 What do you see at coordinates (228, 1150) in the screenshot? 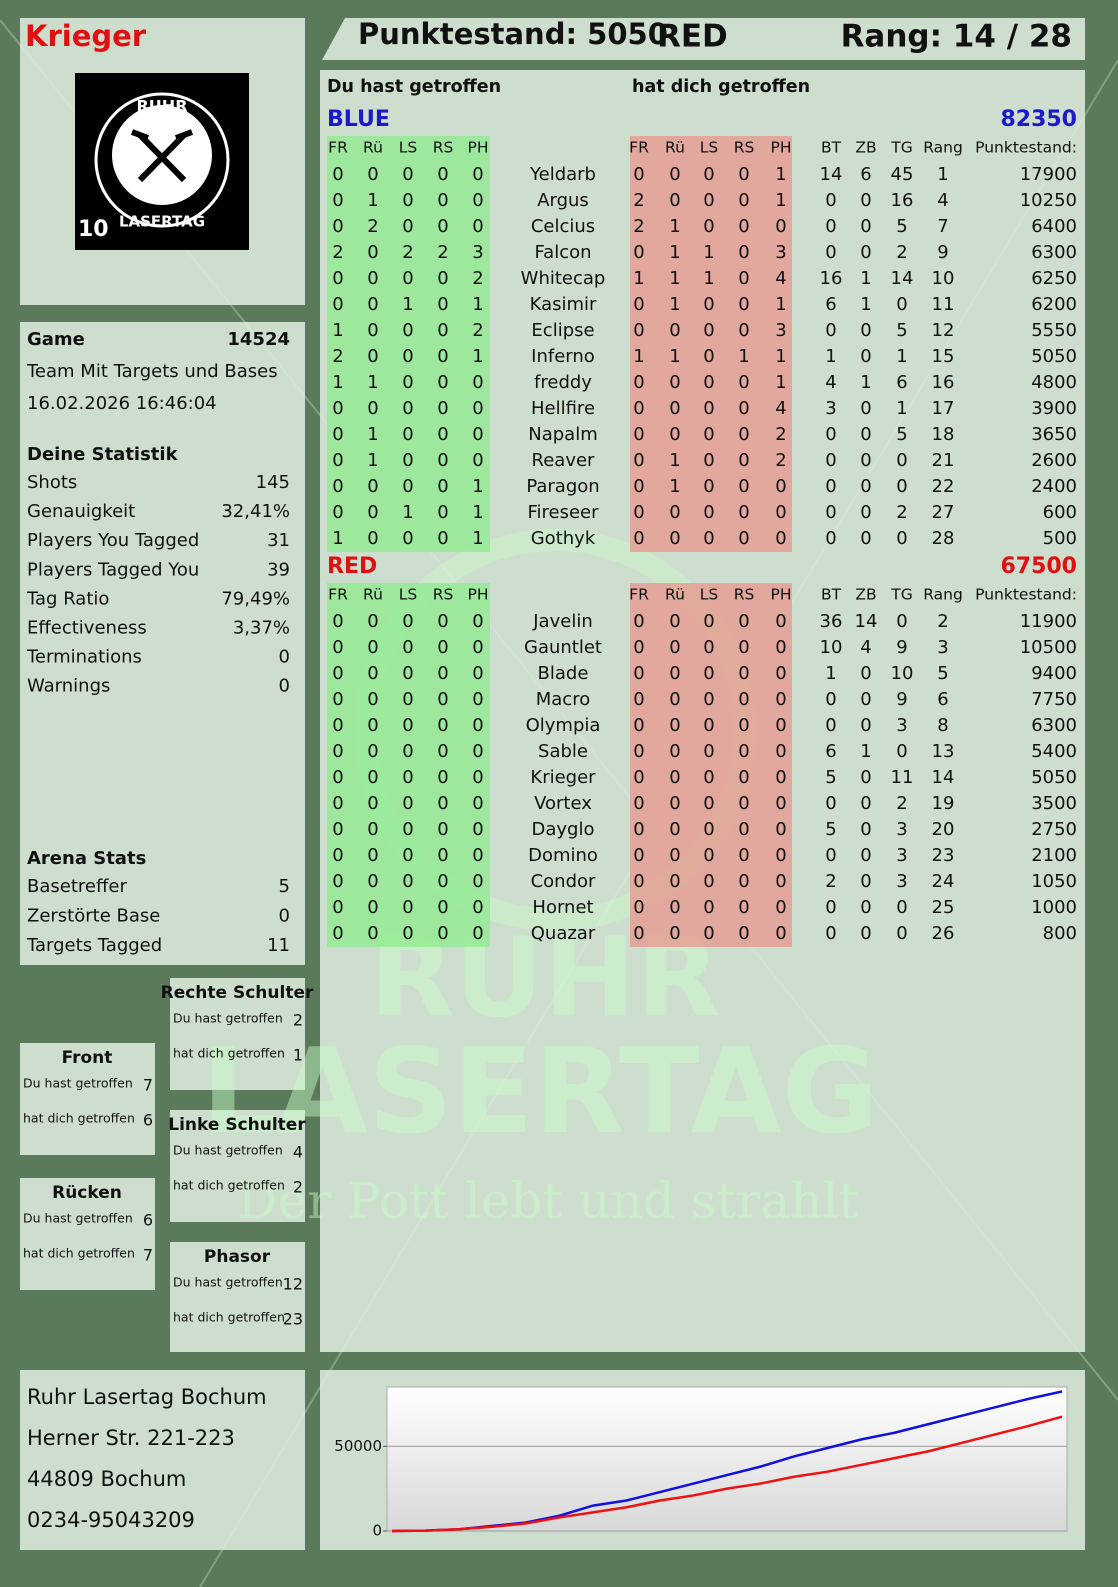
I see `zone-label: Du hast getroffen` at bounding box center [228, 1150].